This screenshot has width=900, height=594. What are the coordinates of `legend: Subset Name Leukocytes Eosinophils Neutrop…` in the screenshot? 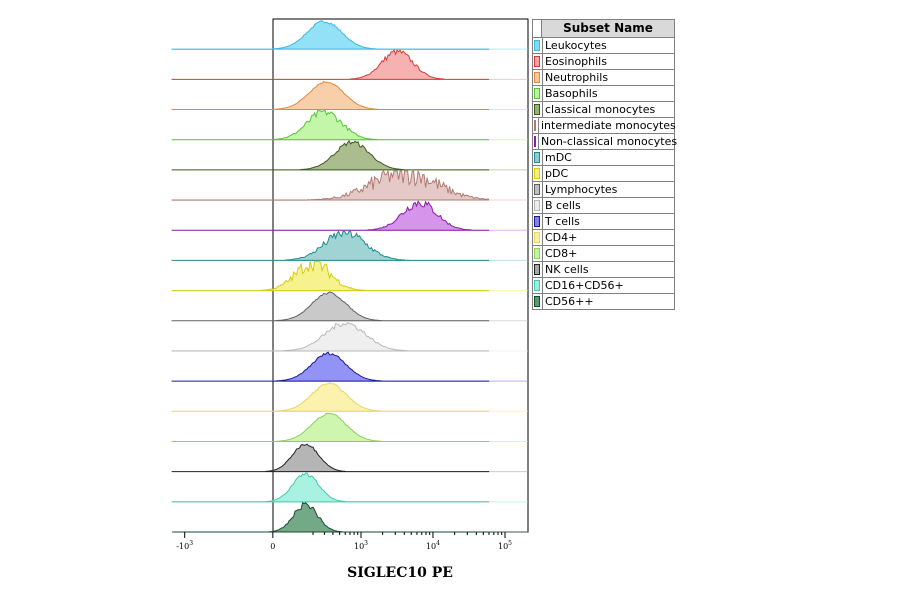 It's located at (604, 164).